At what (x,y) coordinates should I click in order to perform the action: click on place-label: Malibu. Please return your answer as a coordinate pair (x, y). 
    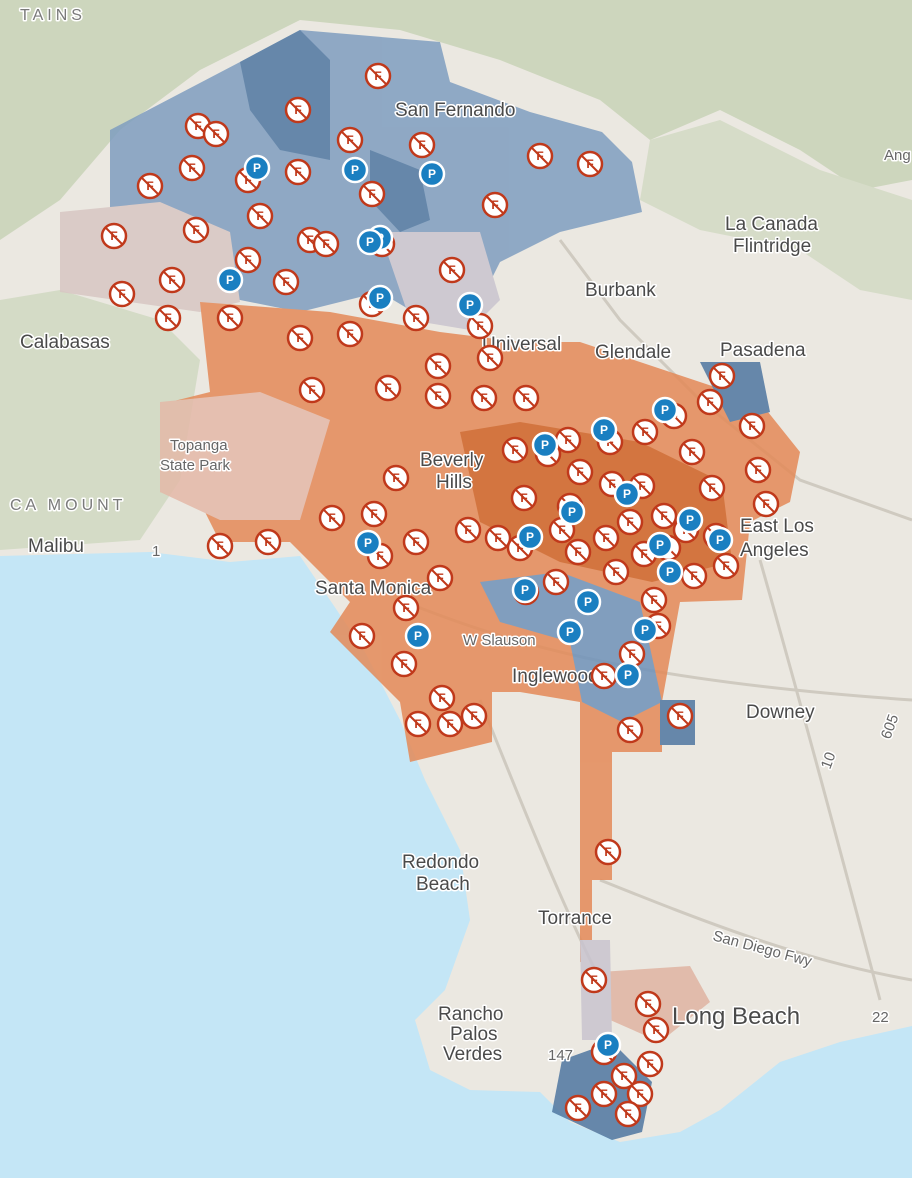
    Looking at the image, I should click on (56, 546).